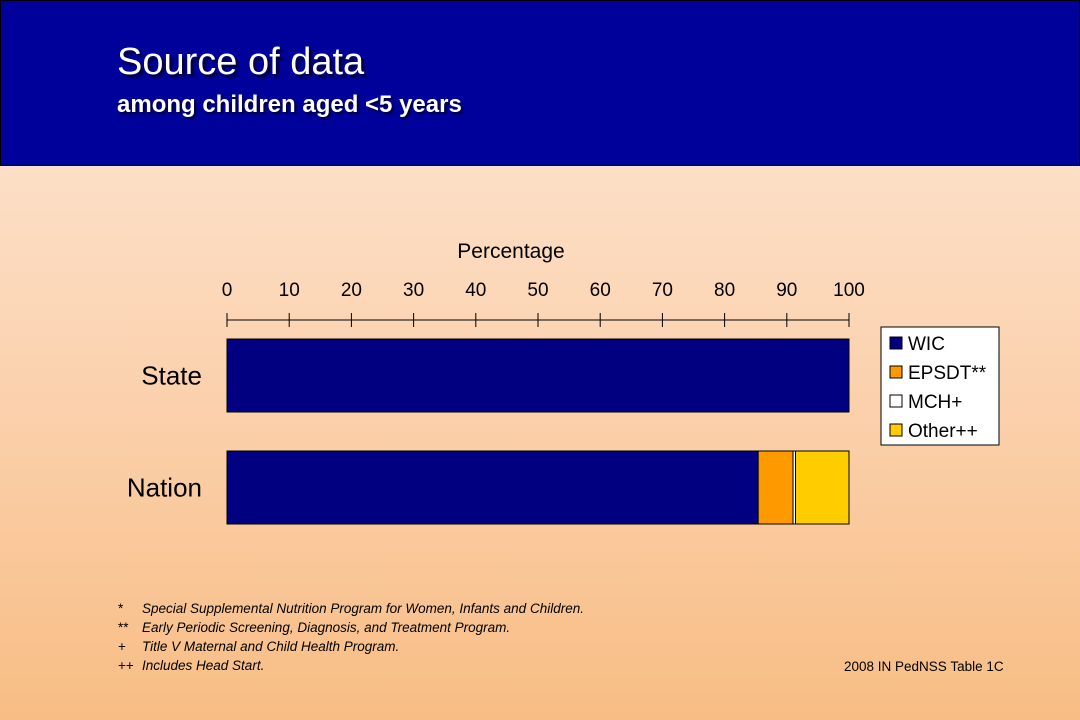 The height and width of the screenshot is (720, 1080). I want to click on x-tick-label: 90, so click(786, 290).